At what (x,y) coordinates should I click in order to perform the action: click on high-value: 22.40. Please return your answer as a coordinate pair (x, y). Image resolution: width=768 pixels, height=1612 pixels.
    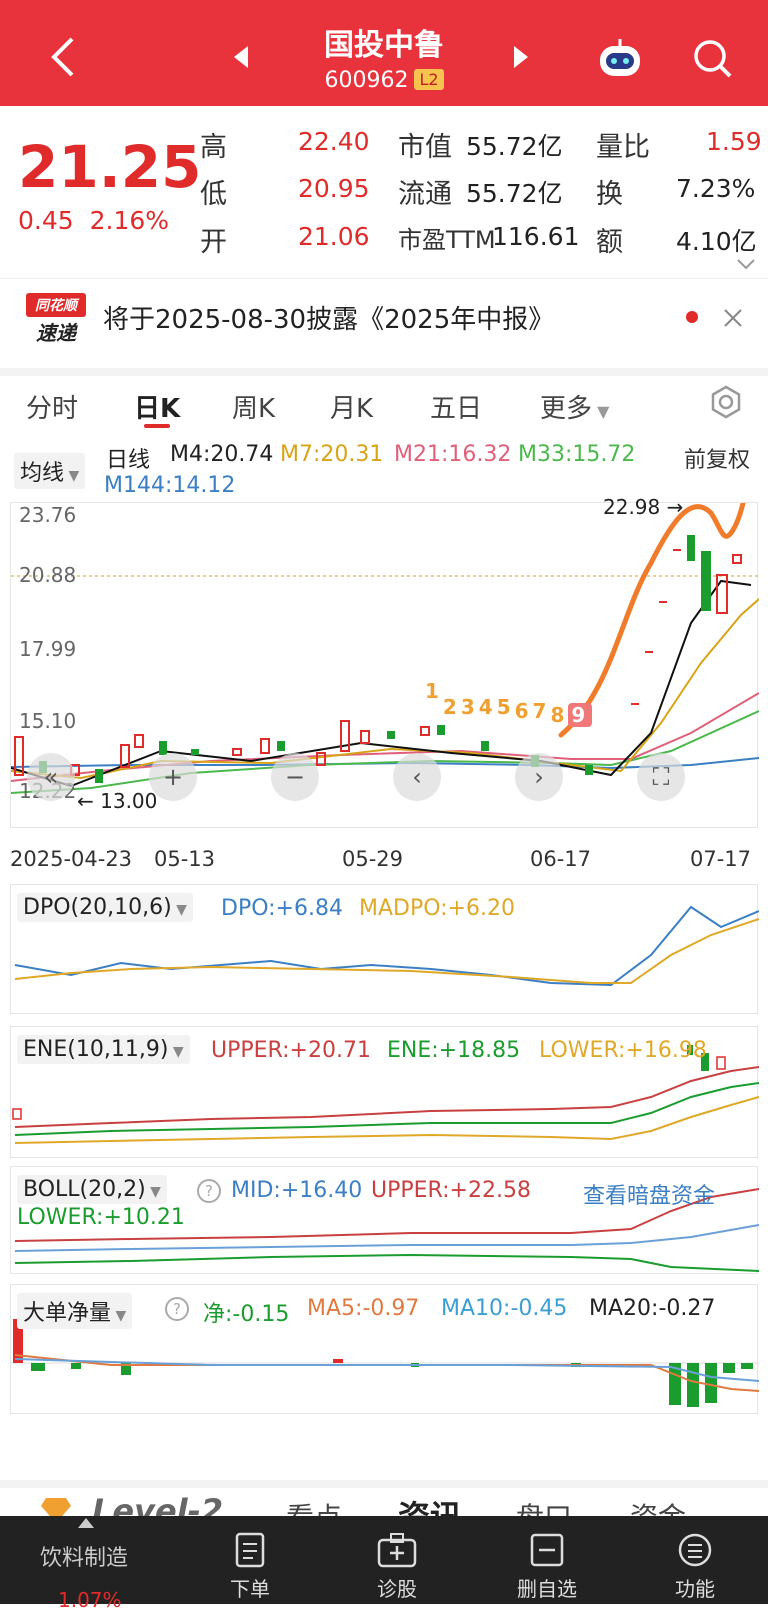
    Looking at the image, I should click on (334, 141).